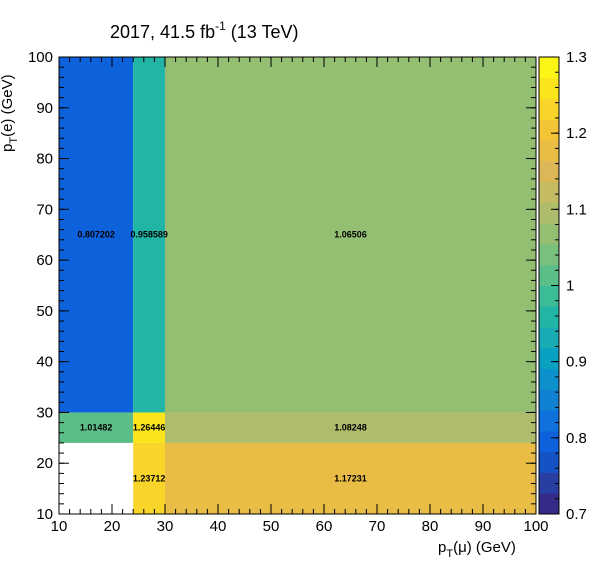 This screenshot has width=596, height=572. Describe the element at coordinates (442, 547) in the screenshot. I see `x-axis-label-main: p` at that location.